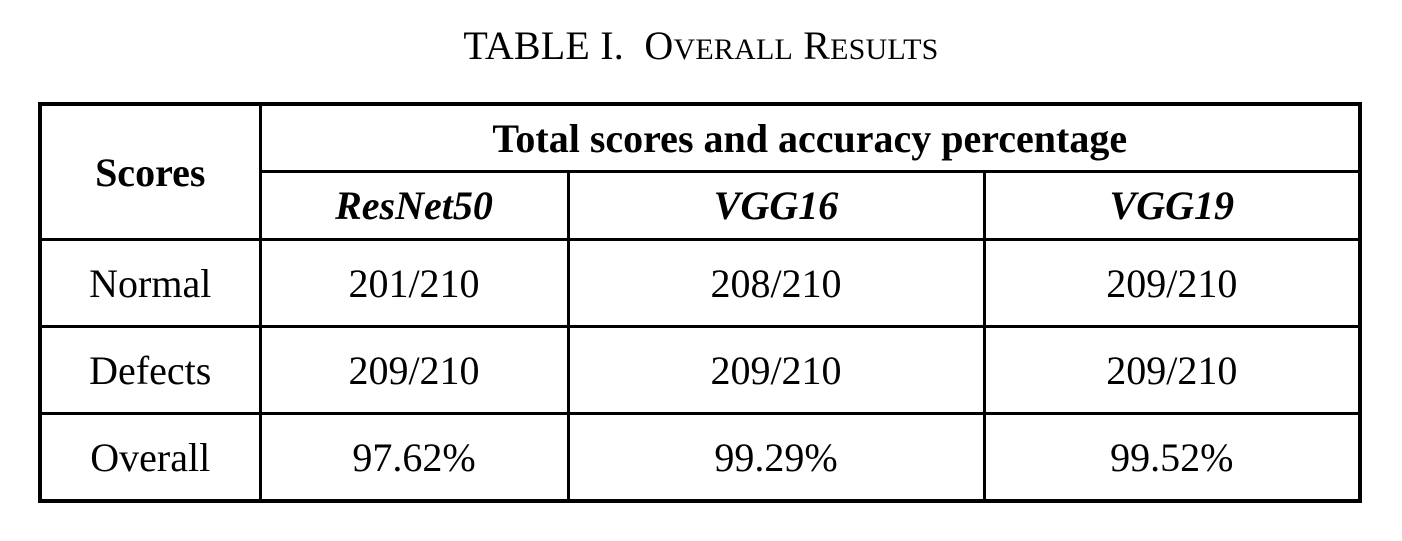  I want to click on table-caption: TABLE I. OVERALL RESULTS, so click(701, 48).